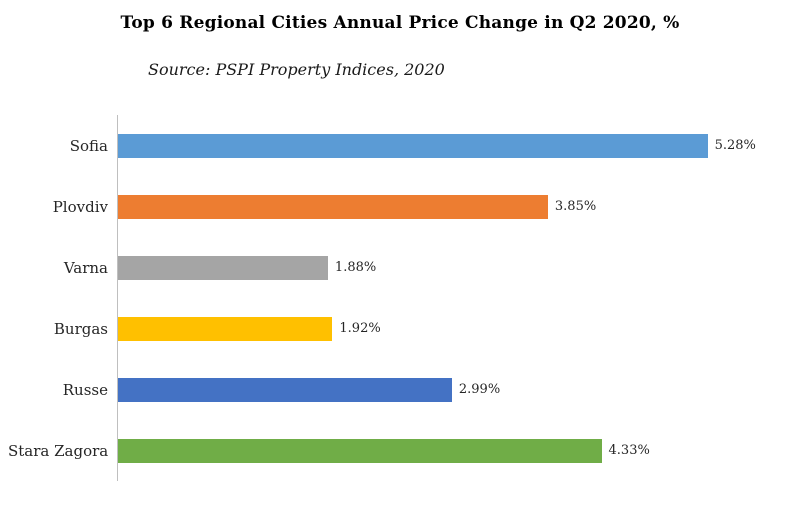 The height and width of the screenshot is (511, 800). What do you see at coordinates (355, 267) in the screenshot?
I see `value-label: 1.88%` at bounding box center [355, 267].